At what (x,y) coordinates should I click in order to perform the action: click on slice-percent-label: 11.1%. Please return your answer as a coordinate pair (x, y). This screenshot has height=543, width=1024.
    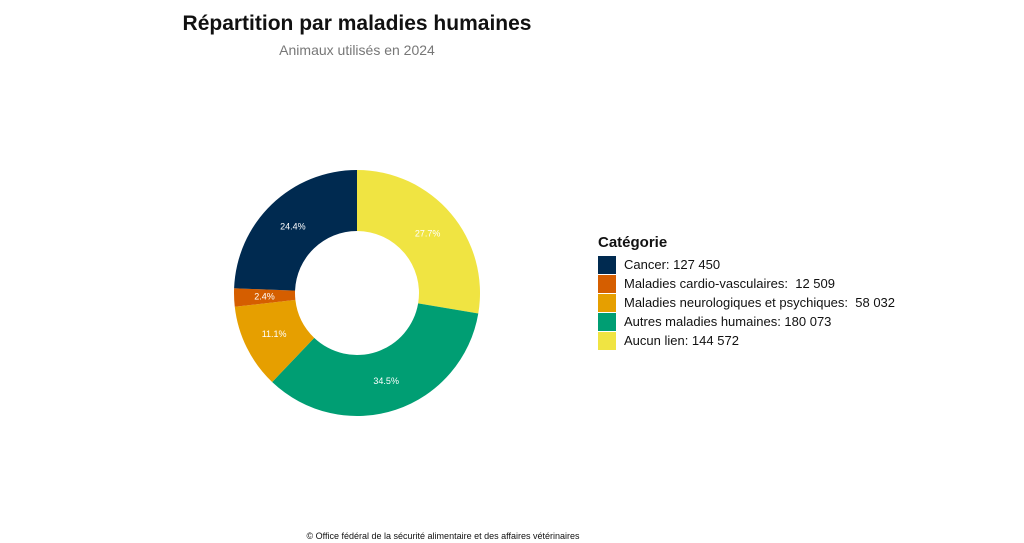
    Looking at the image, I should click on (274, 334).